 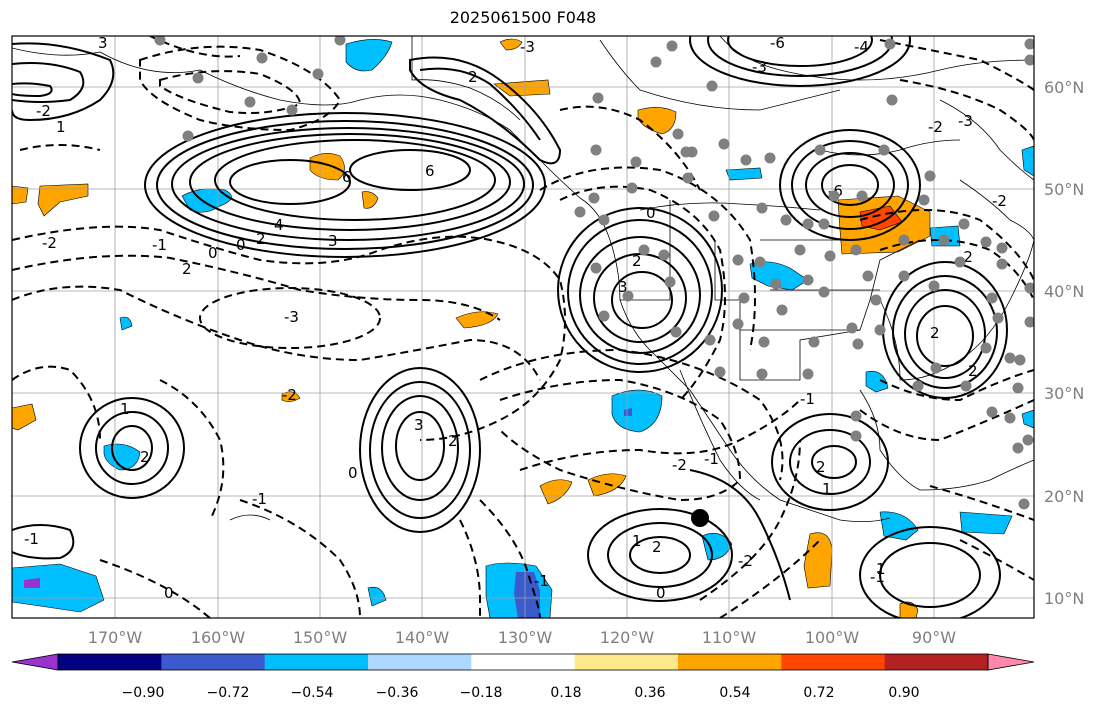 What do you see at coordinates (279, 225) in the screenshot?
I see `contour-label: 4` at bounding box center [279, 225].